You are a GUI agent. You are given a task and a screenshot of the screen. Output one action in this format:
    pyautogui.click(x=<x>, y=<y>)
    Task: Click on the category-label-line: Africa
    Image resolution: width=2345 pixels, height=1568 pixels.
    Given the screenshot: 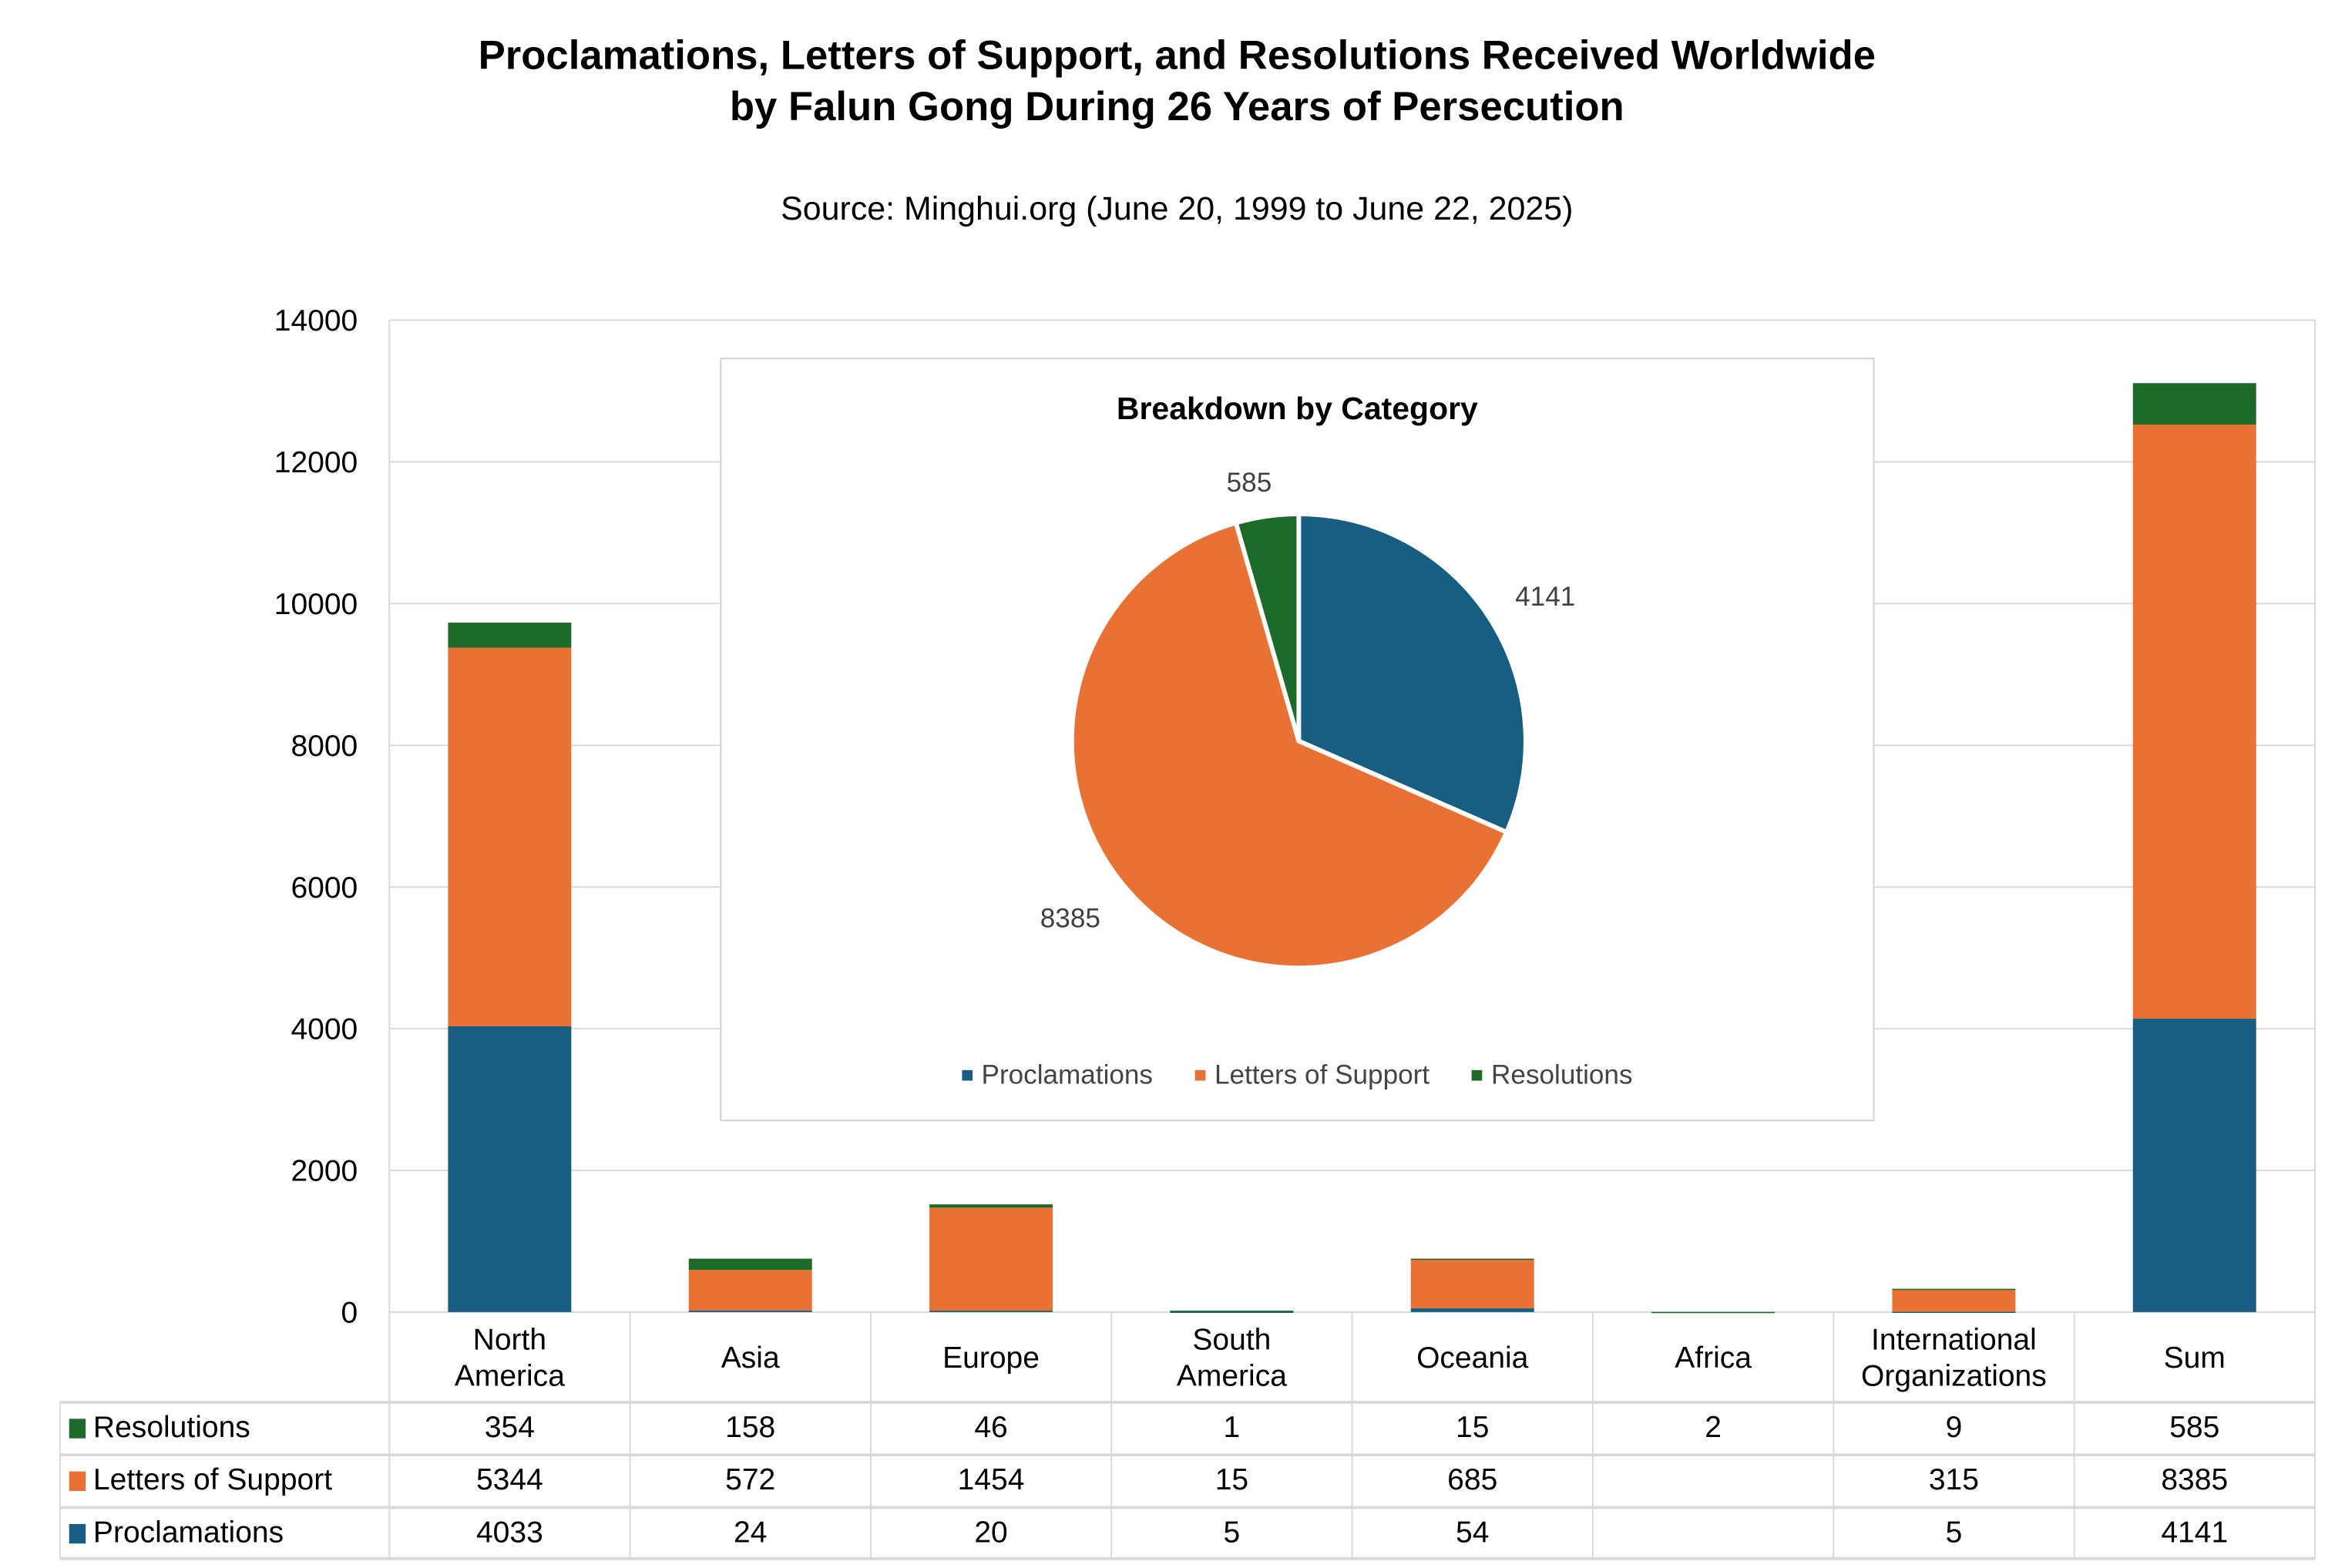 What is the action you would take?
    pyautogui.click(x=1713, y=1358)
    